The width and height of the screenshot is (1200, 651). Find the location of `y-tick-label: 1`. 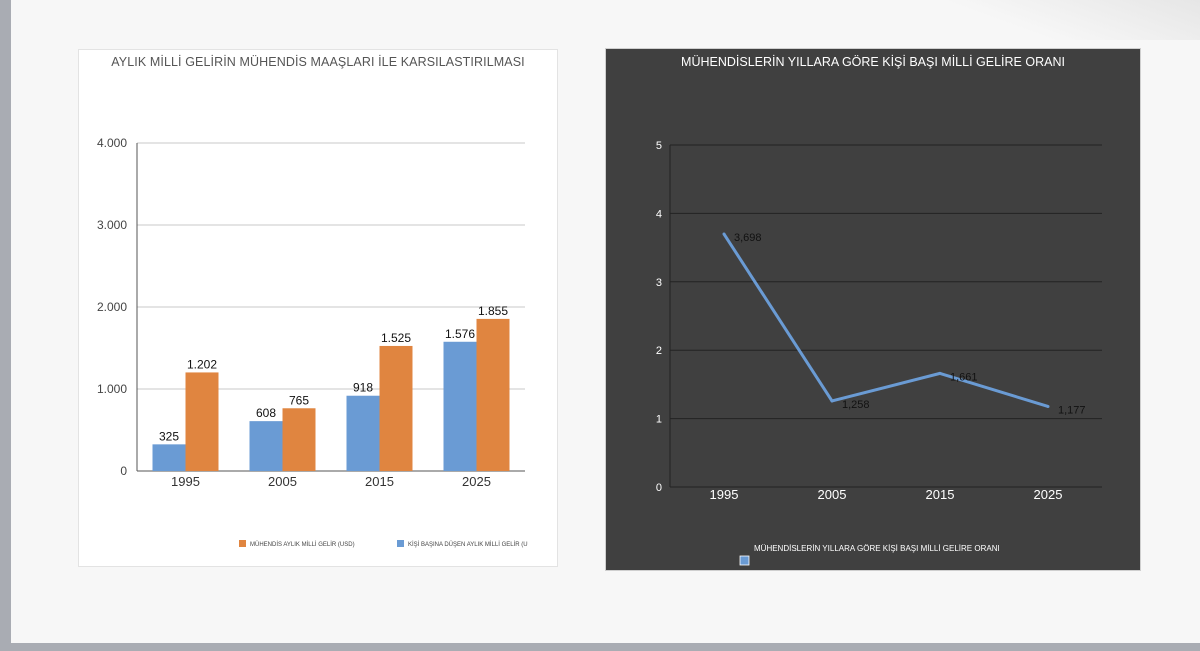

y-tick-label: 1 is located at coordinates (659, 420).